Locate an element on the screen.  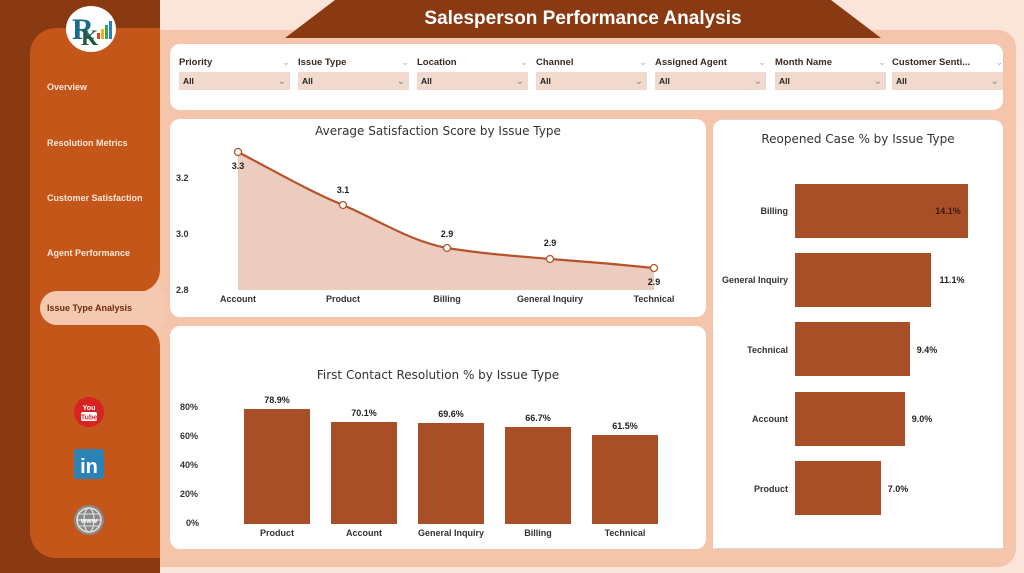
page-title: Salesperson Performance Analysis is located at coordinates (583, 18).